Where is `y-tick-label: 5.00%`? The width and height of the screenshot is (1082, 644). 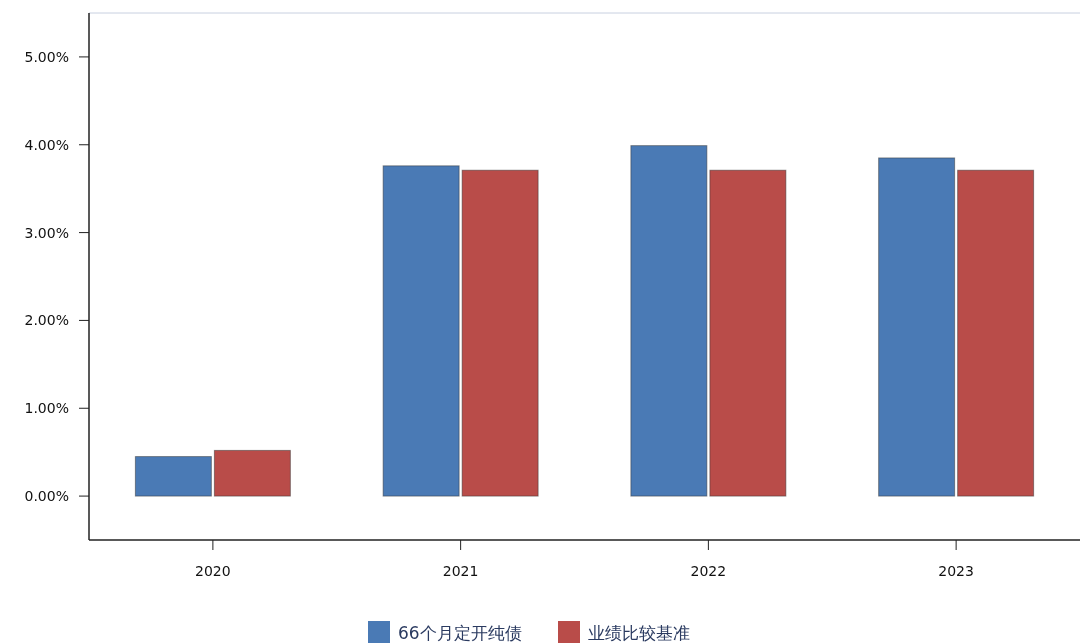 y-tick-label: 5.00% is located at coordinates (46, 56).